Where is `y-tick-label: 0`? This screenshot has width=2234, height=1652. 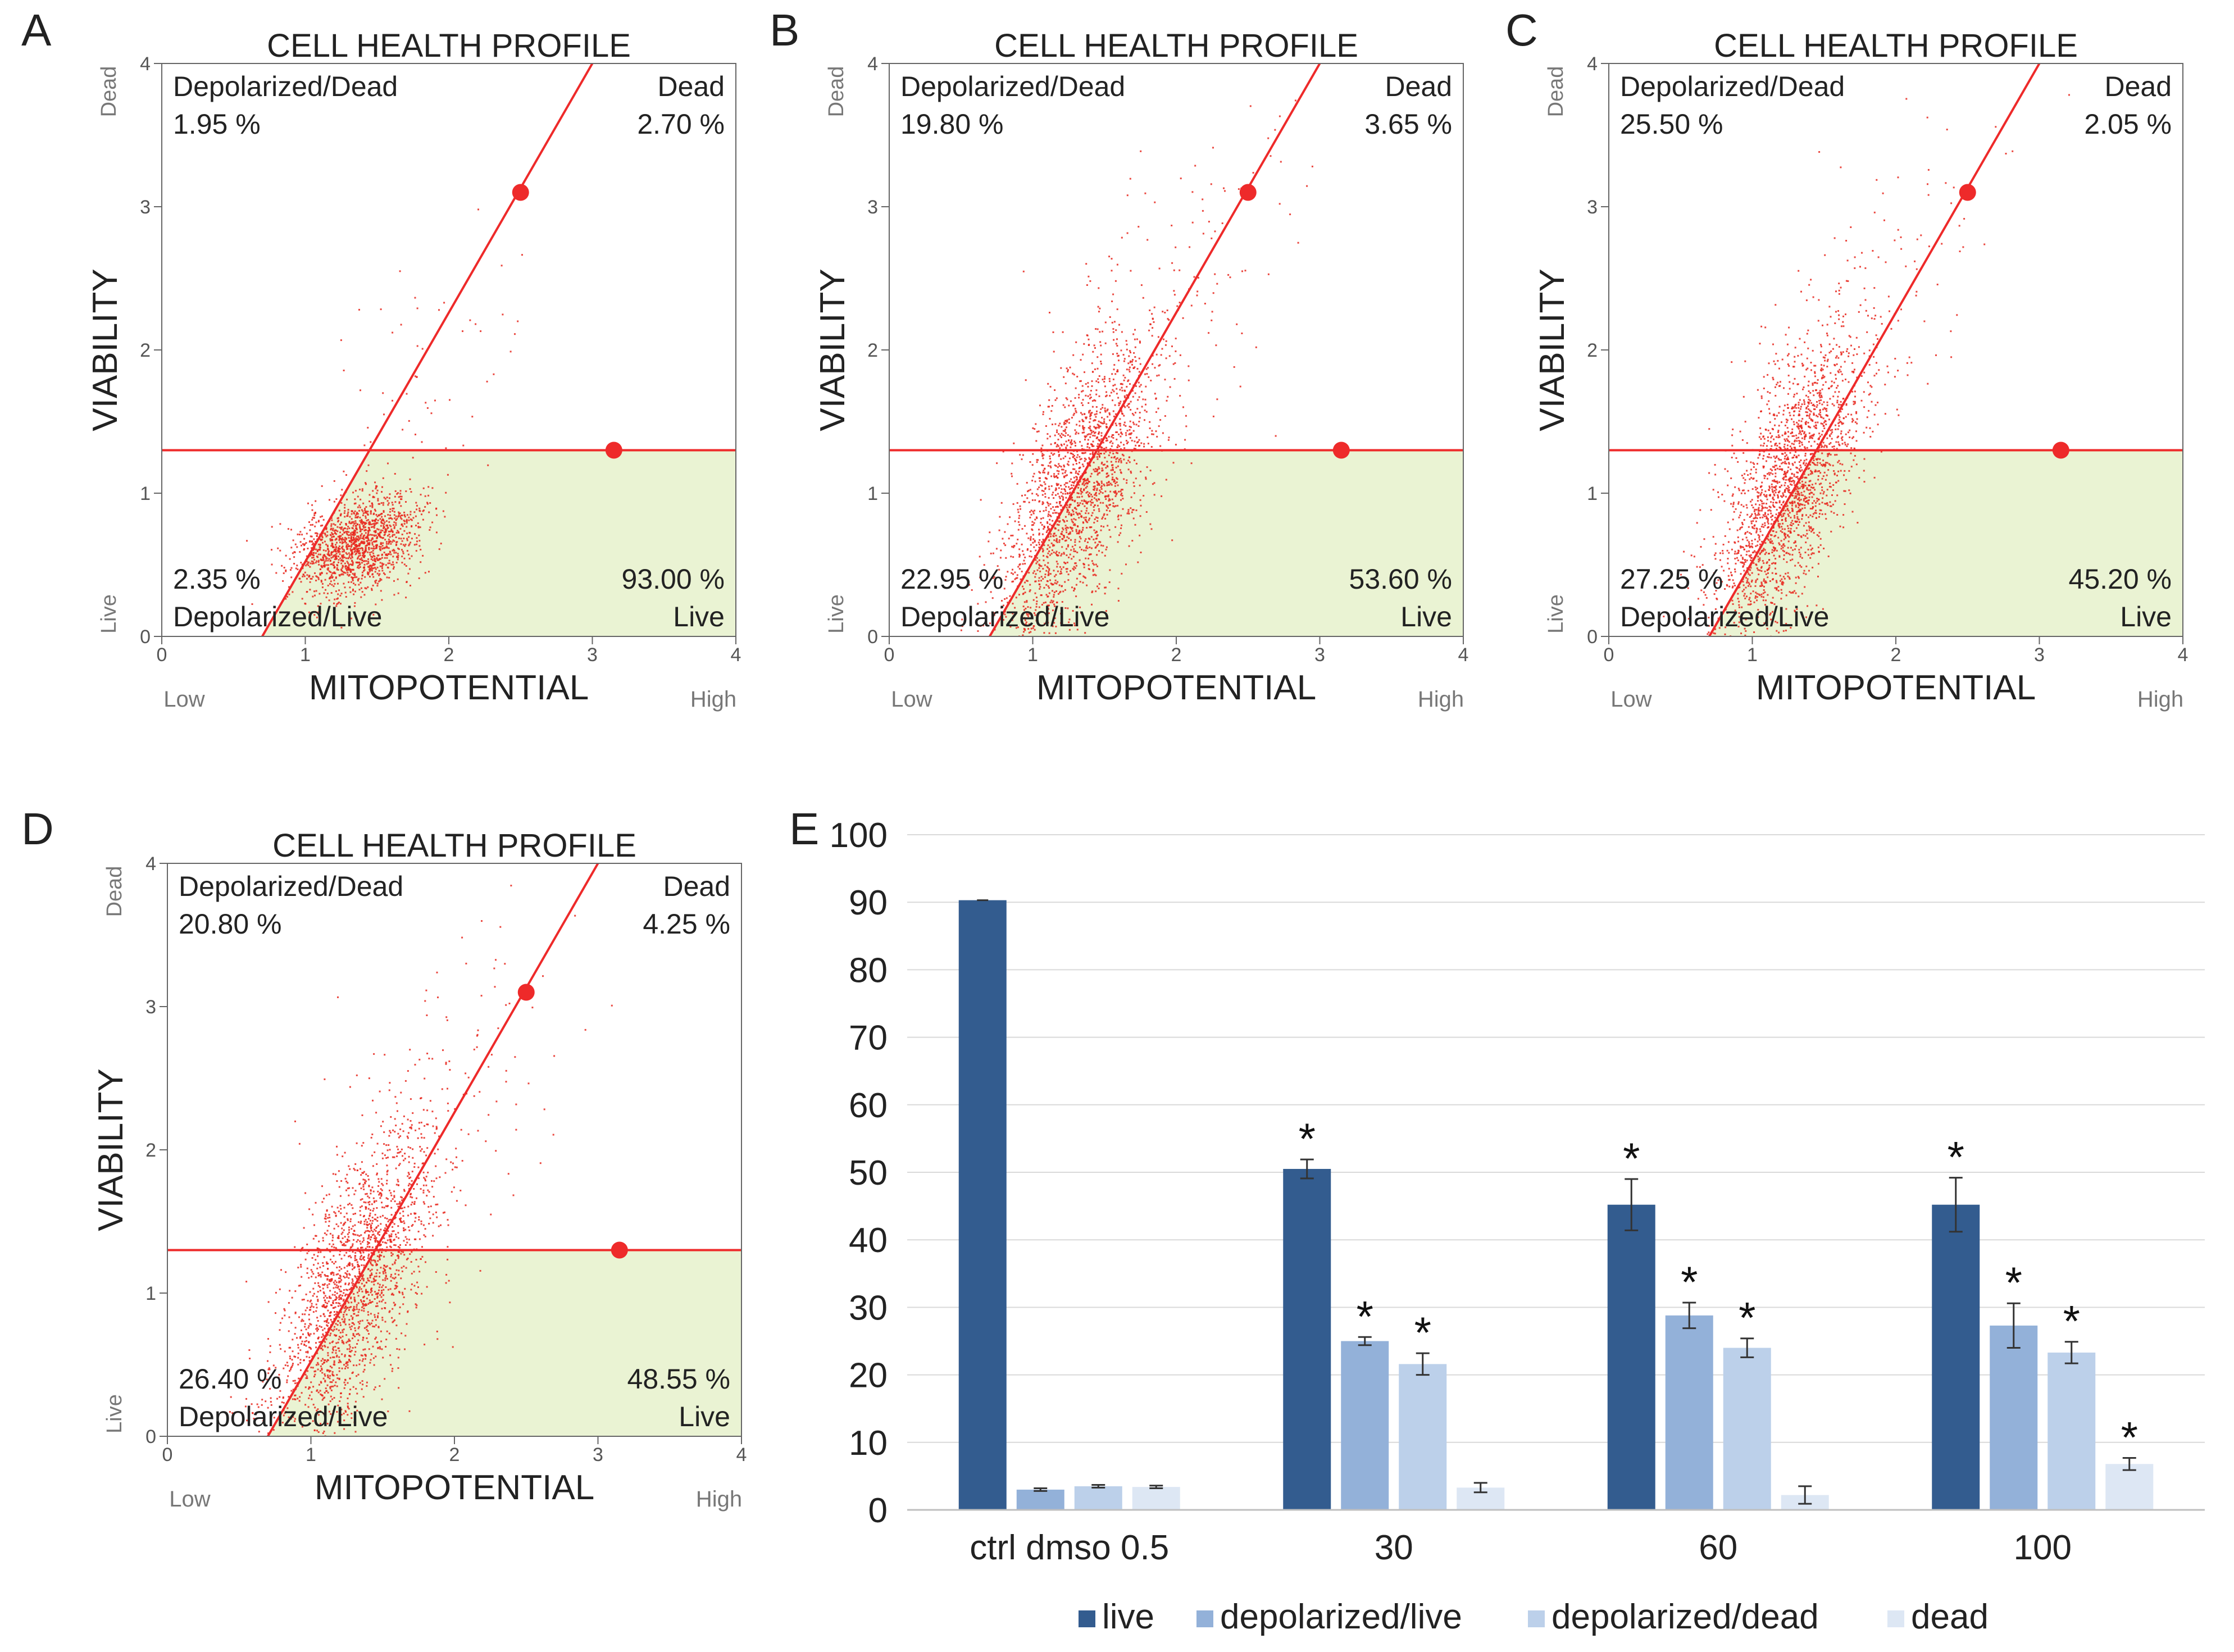 y-tick-label: 0 is located at coordinates (872, 637).